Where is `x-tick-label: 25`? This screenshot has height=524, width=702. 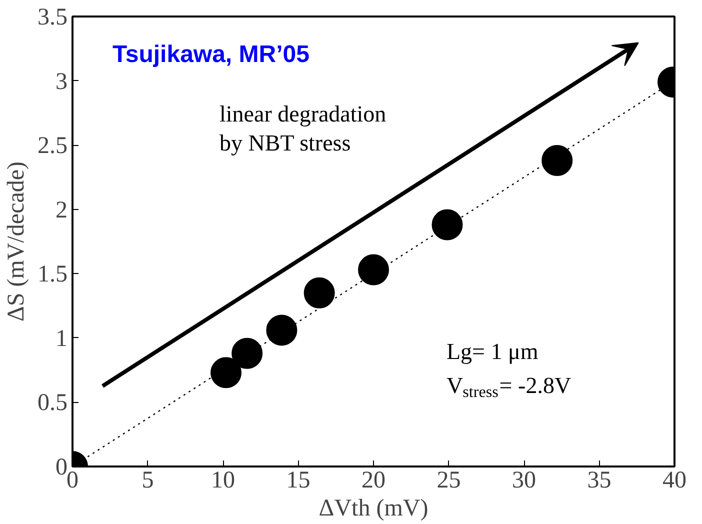 x-tick-label: 25 is located at coordinates (448, 481).